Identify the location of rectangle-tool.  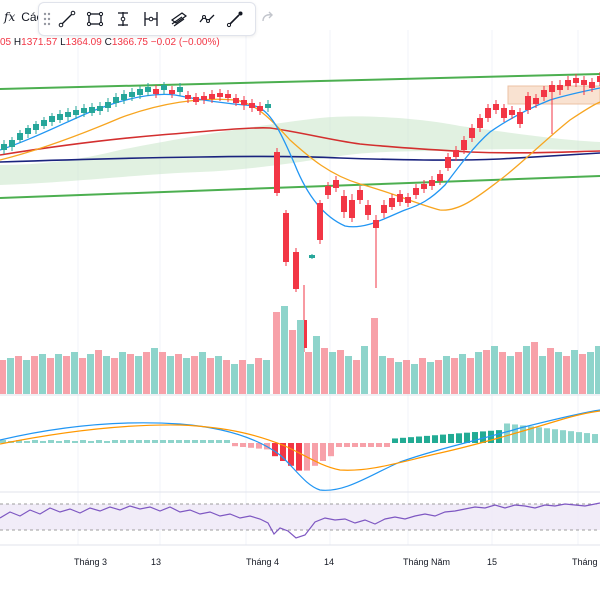
(95, 19).